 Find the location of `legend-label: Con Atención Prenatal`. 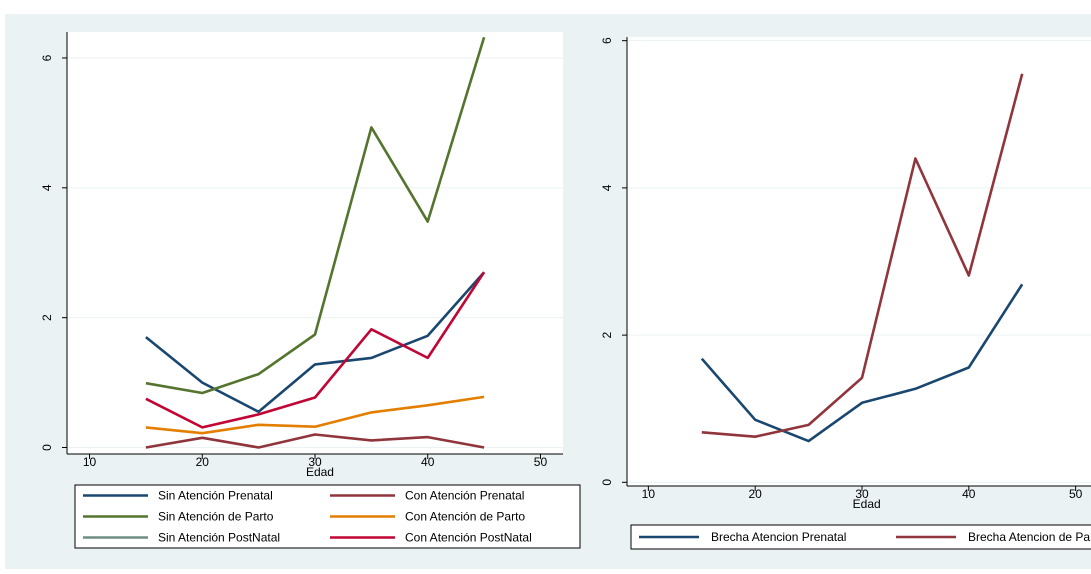

legend-label: Con Atención Prenatal is located at coordinates (464, 496).